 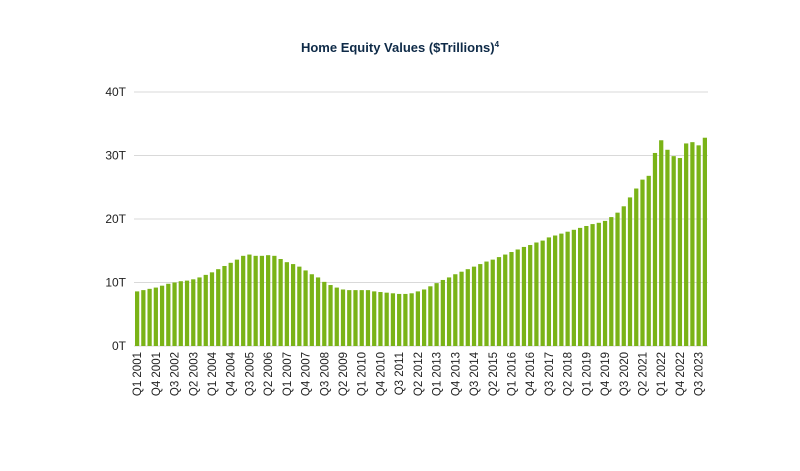 I want to click on x-tick-label: Q1 2007, so click(x=288, y=374).